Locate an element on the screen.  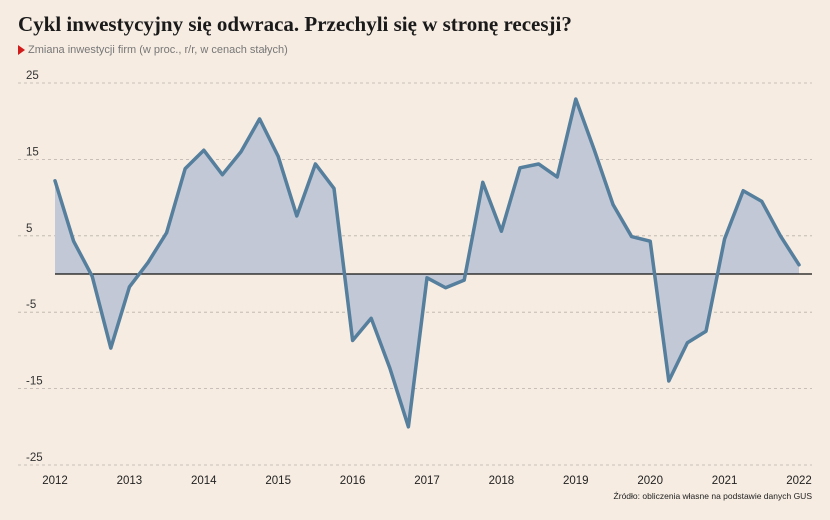
x-tick-label: 2022 is located at coordinates (799, 481).